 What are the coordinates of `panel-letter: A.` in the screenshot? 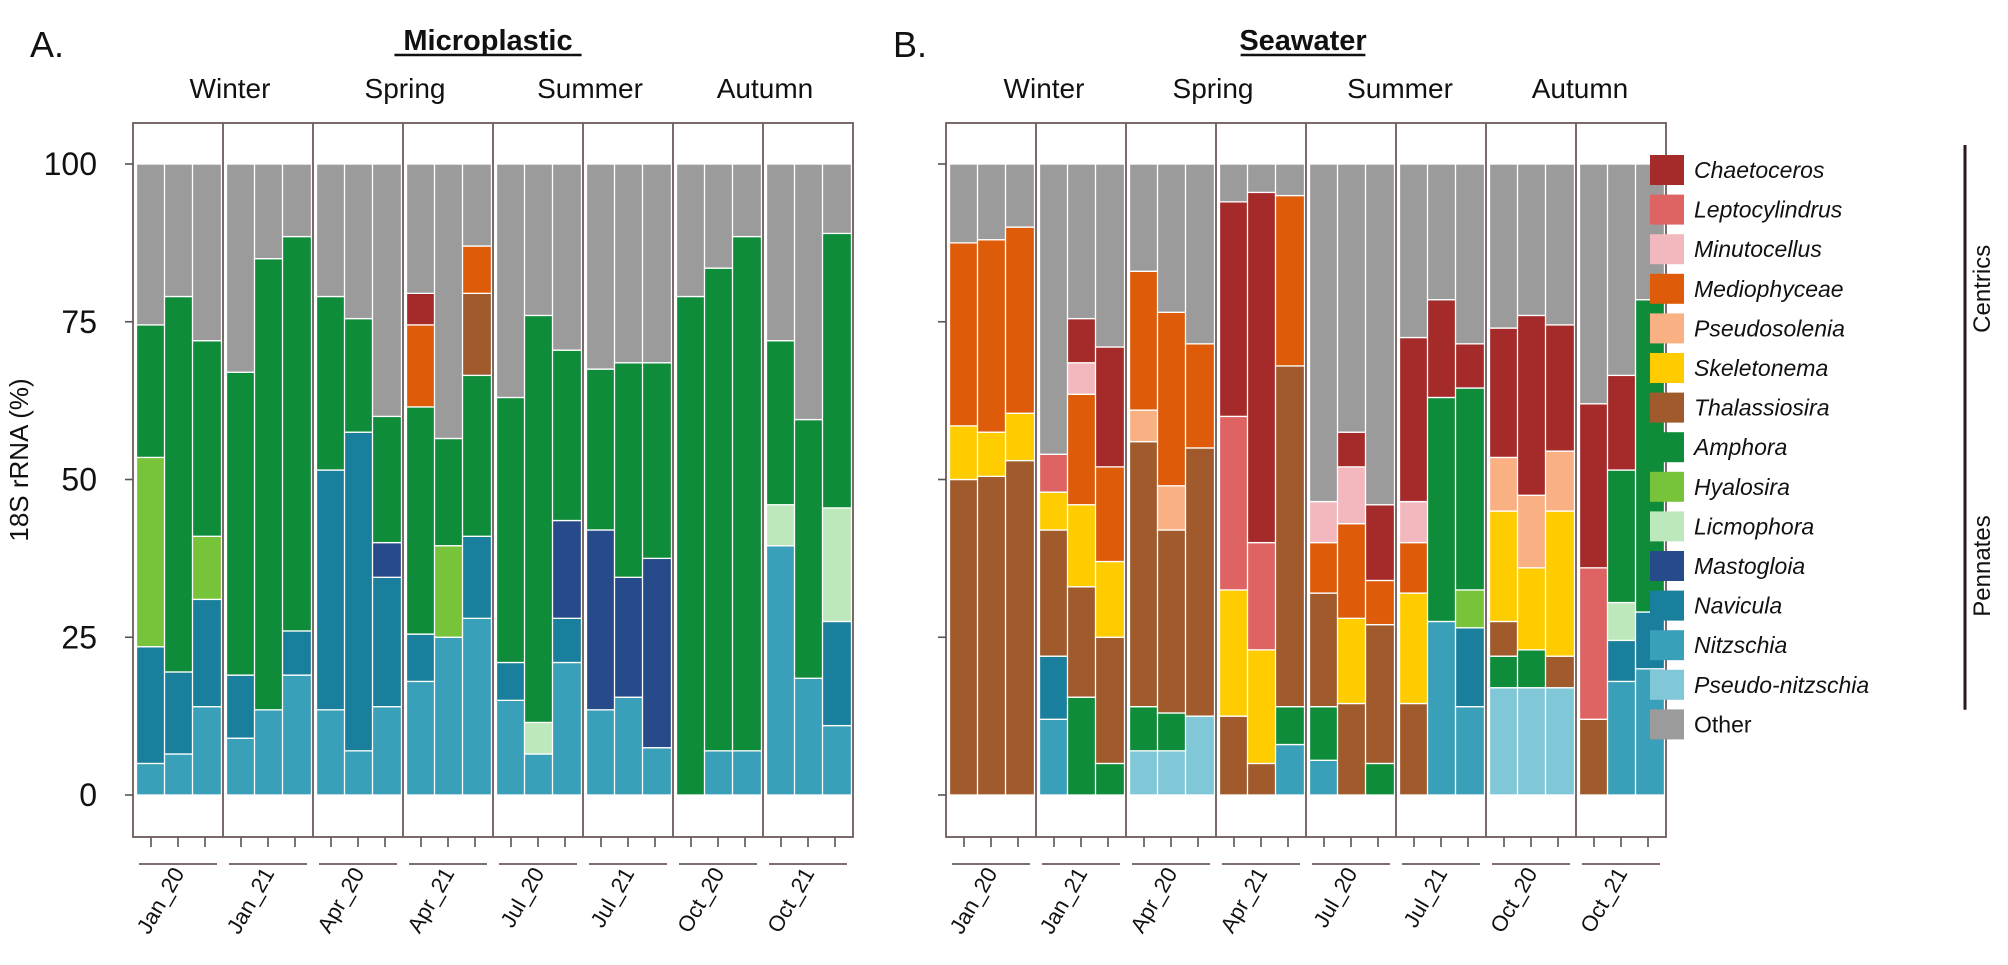 It's located at (47, 44).